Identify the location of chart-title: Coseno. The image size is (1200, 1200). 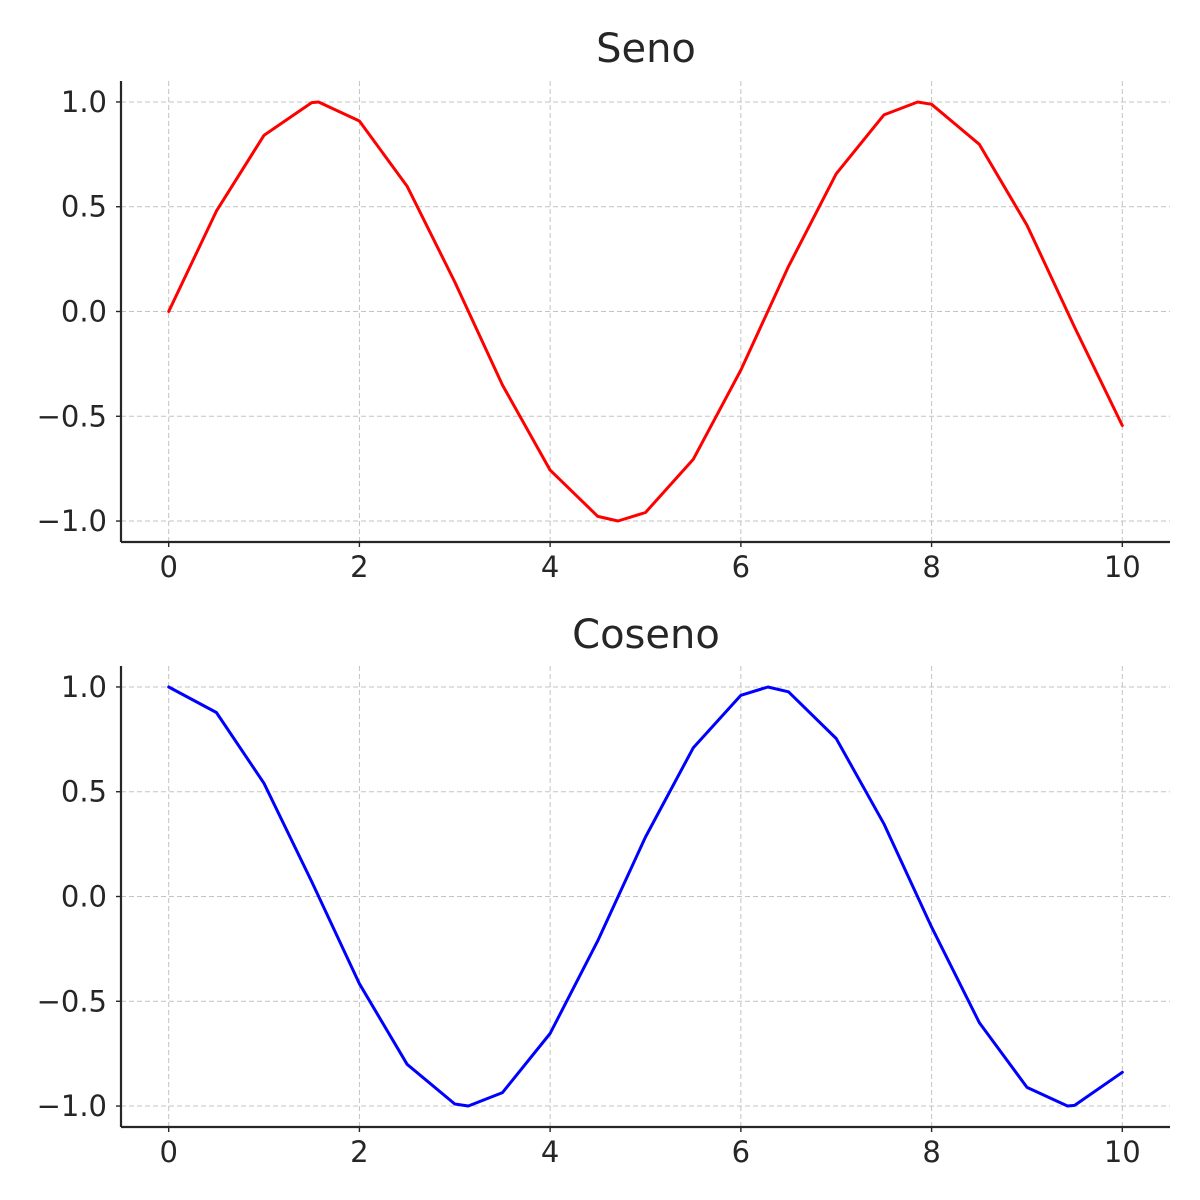
(646, 635).